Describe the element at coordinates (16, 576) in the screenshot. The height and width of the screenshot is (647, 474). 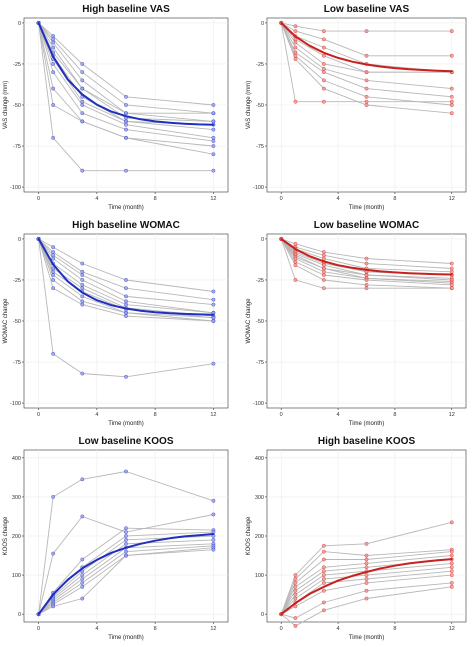
I see `y-tick-label: 100` at that location.